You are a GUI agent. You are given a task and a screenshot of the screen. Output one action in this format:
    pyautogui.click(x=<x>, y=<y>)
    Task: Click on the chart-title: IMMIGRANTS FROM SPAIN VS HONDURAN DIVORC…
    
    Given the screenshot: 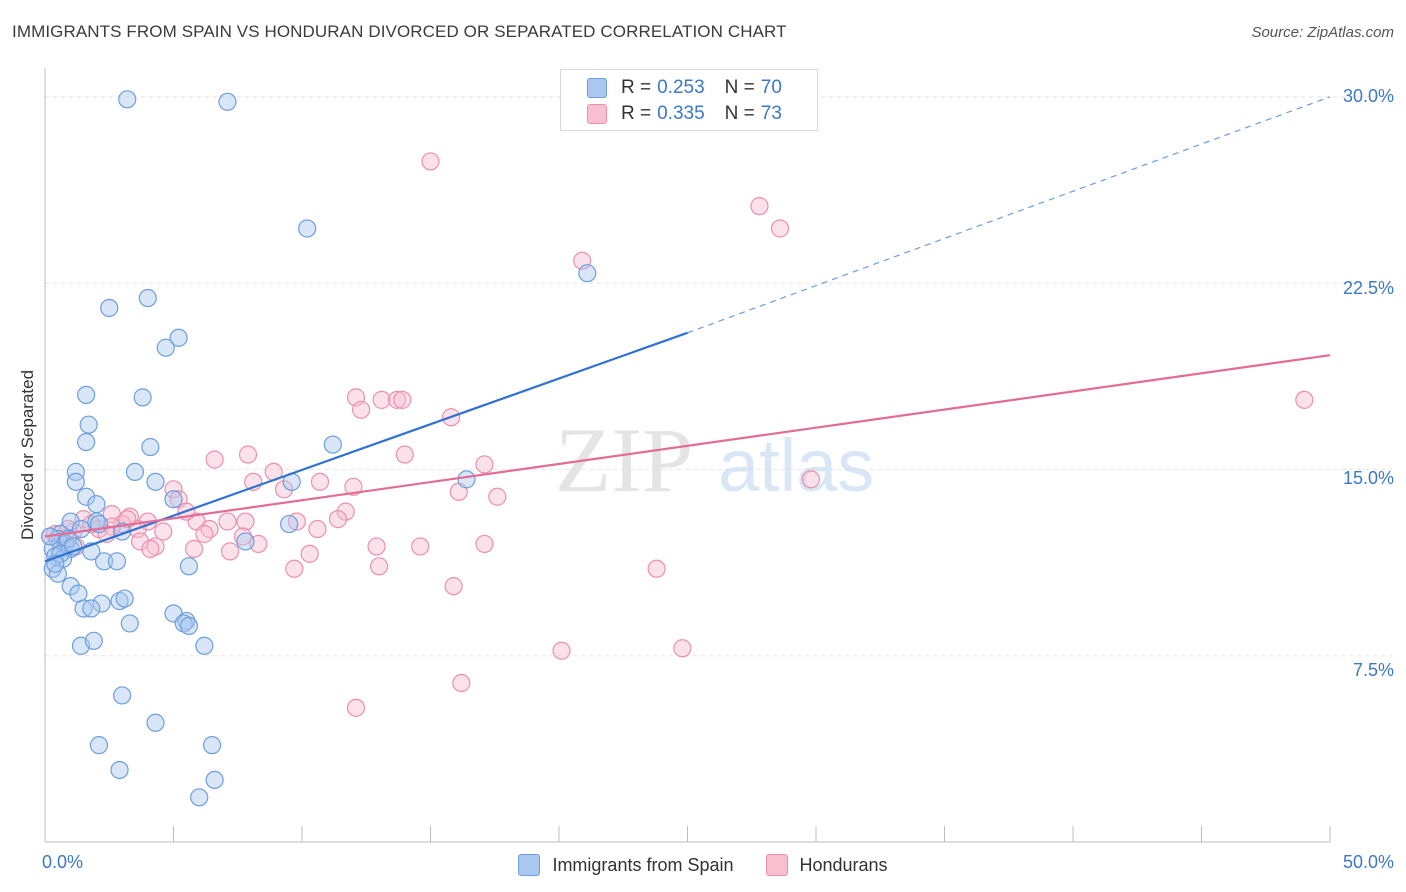 What is the action you would take?
    pyautogui.click(x=399, y=31)
    